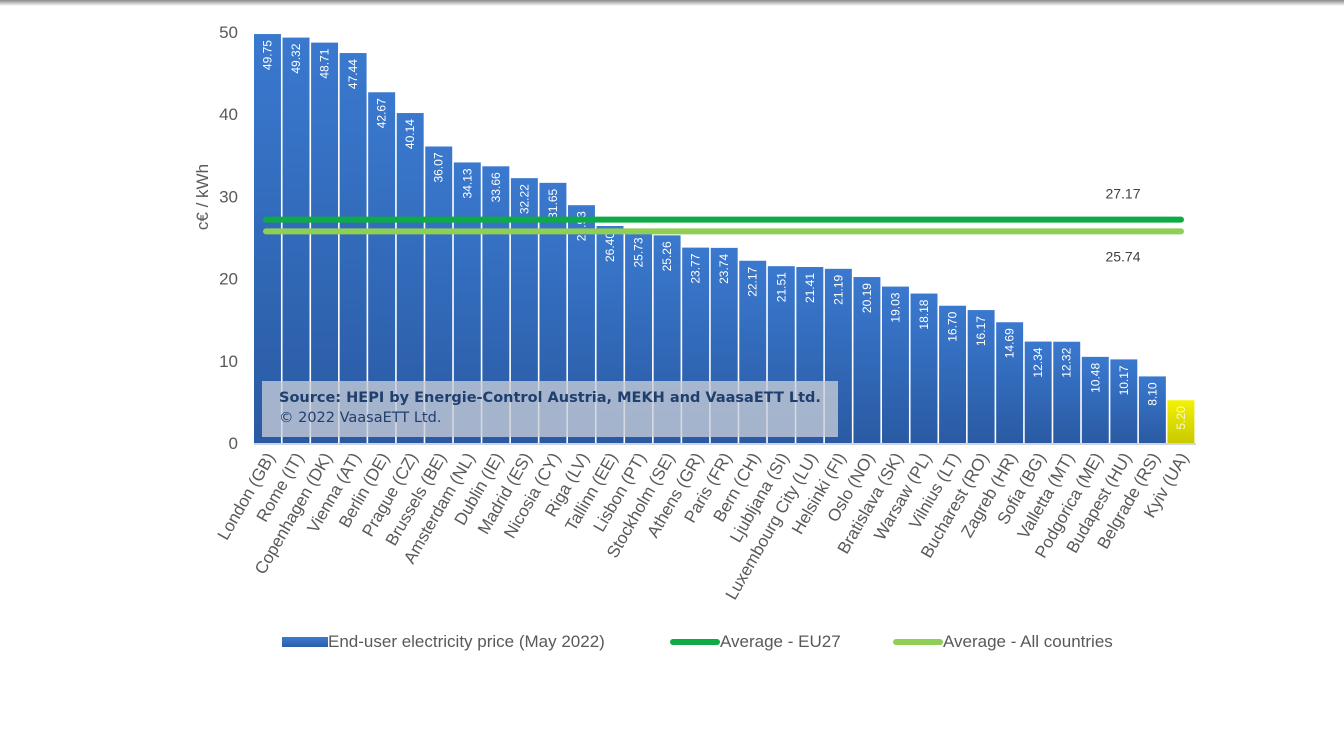 The height and width of the screenshot is (734, 1344). Describe the element at coordinates (867, 298) in the screenshot. I see `bar-value-label: 20.19` at that location.